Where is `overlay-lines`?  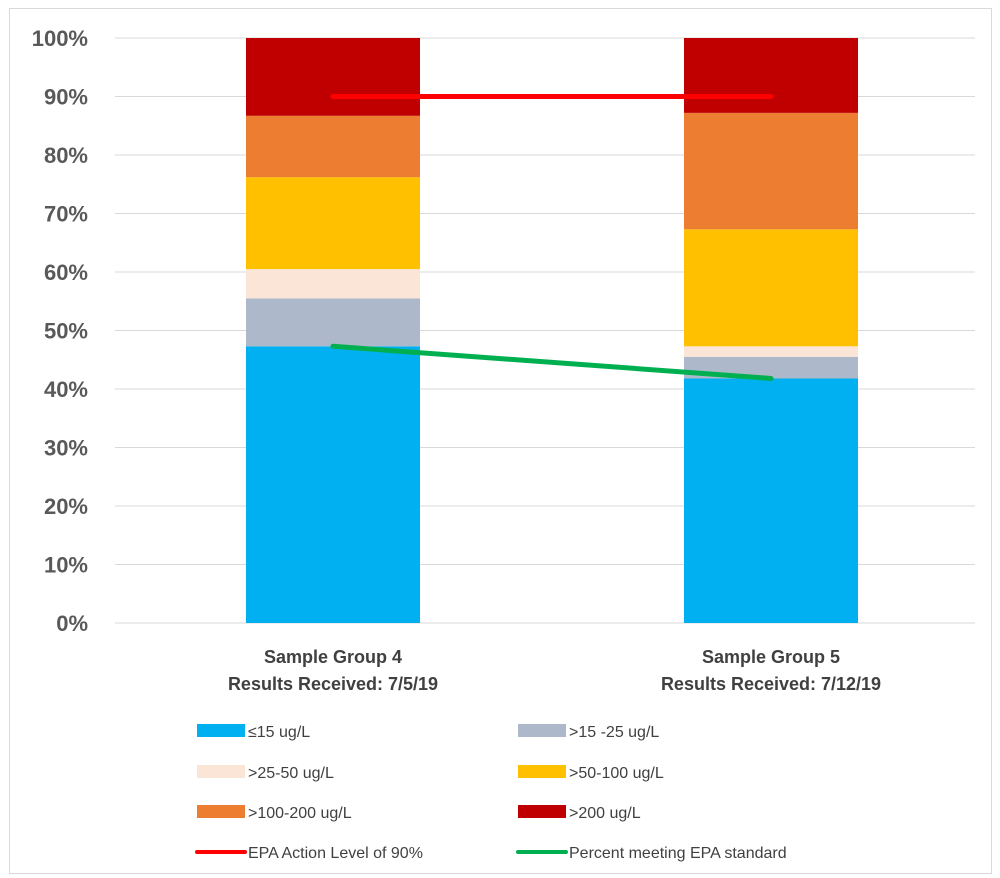 overlay-lines is located at coordinates (552, 237).